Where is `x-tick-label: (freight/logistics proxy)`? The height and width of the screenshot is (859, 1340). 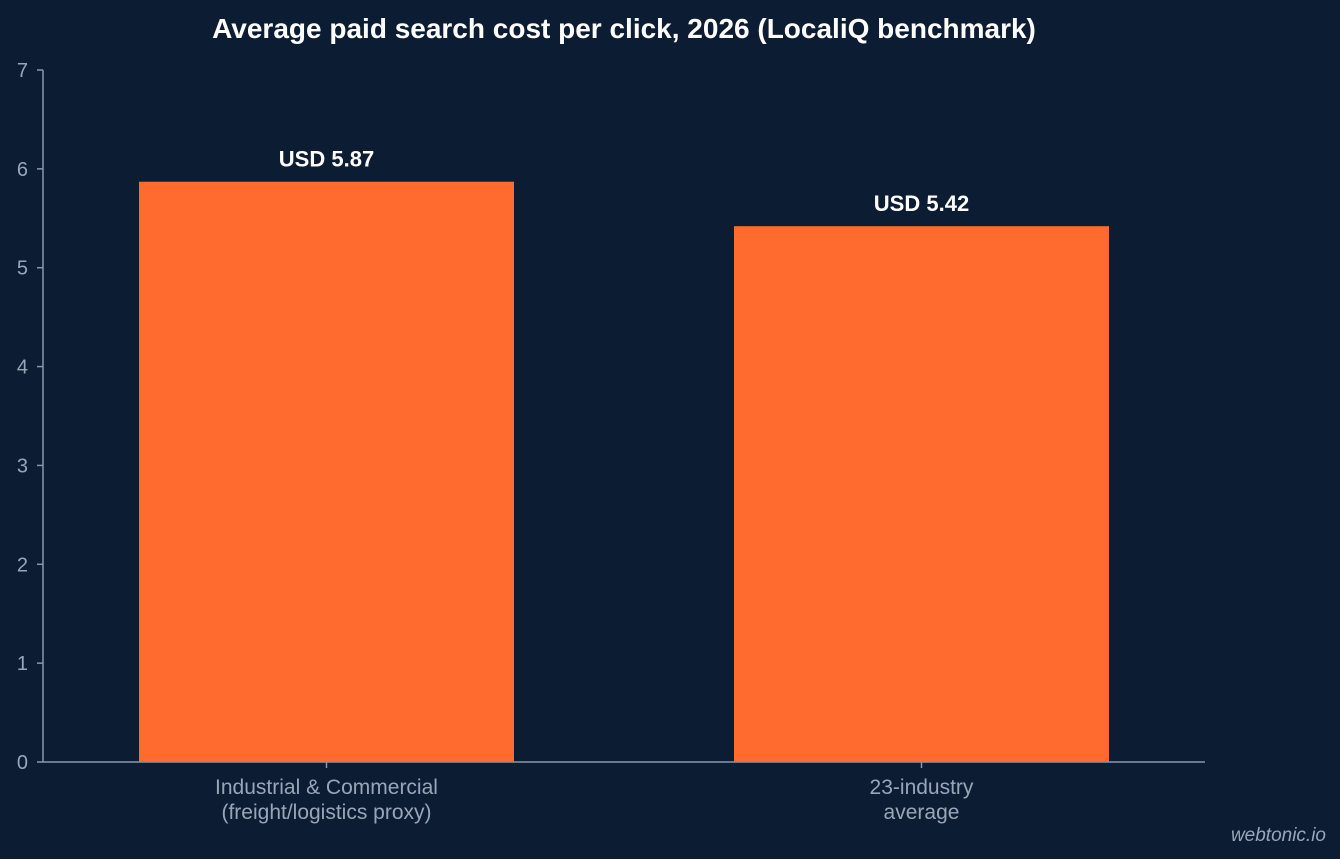
x-tick-label: (freight/logistics proxy) is located at coordinates (326, 812).